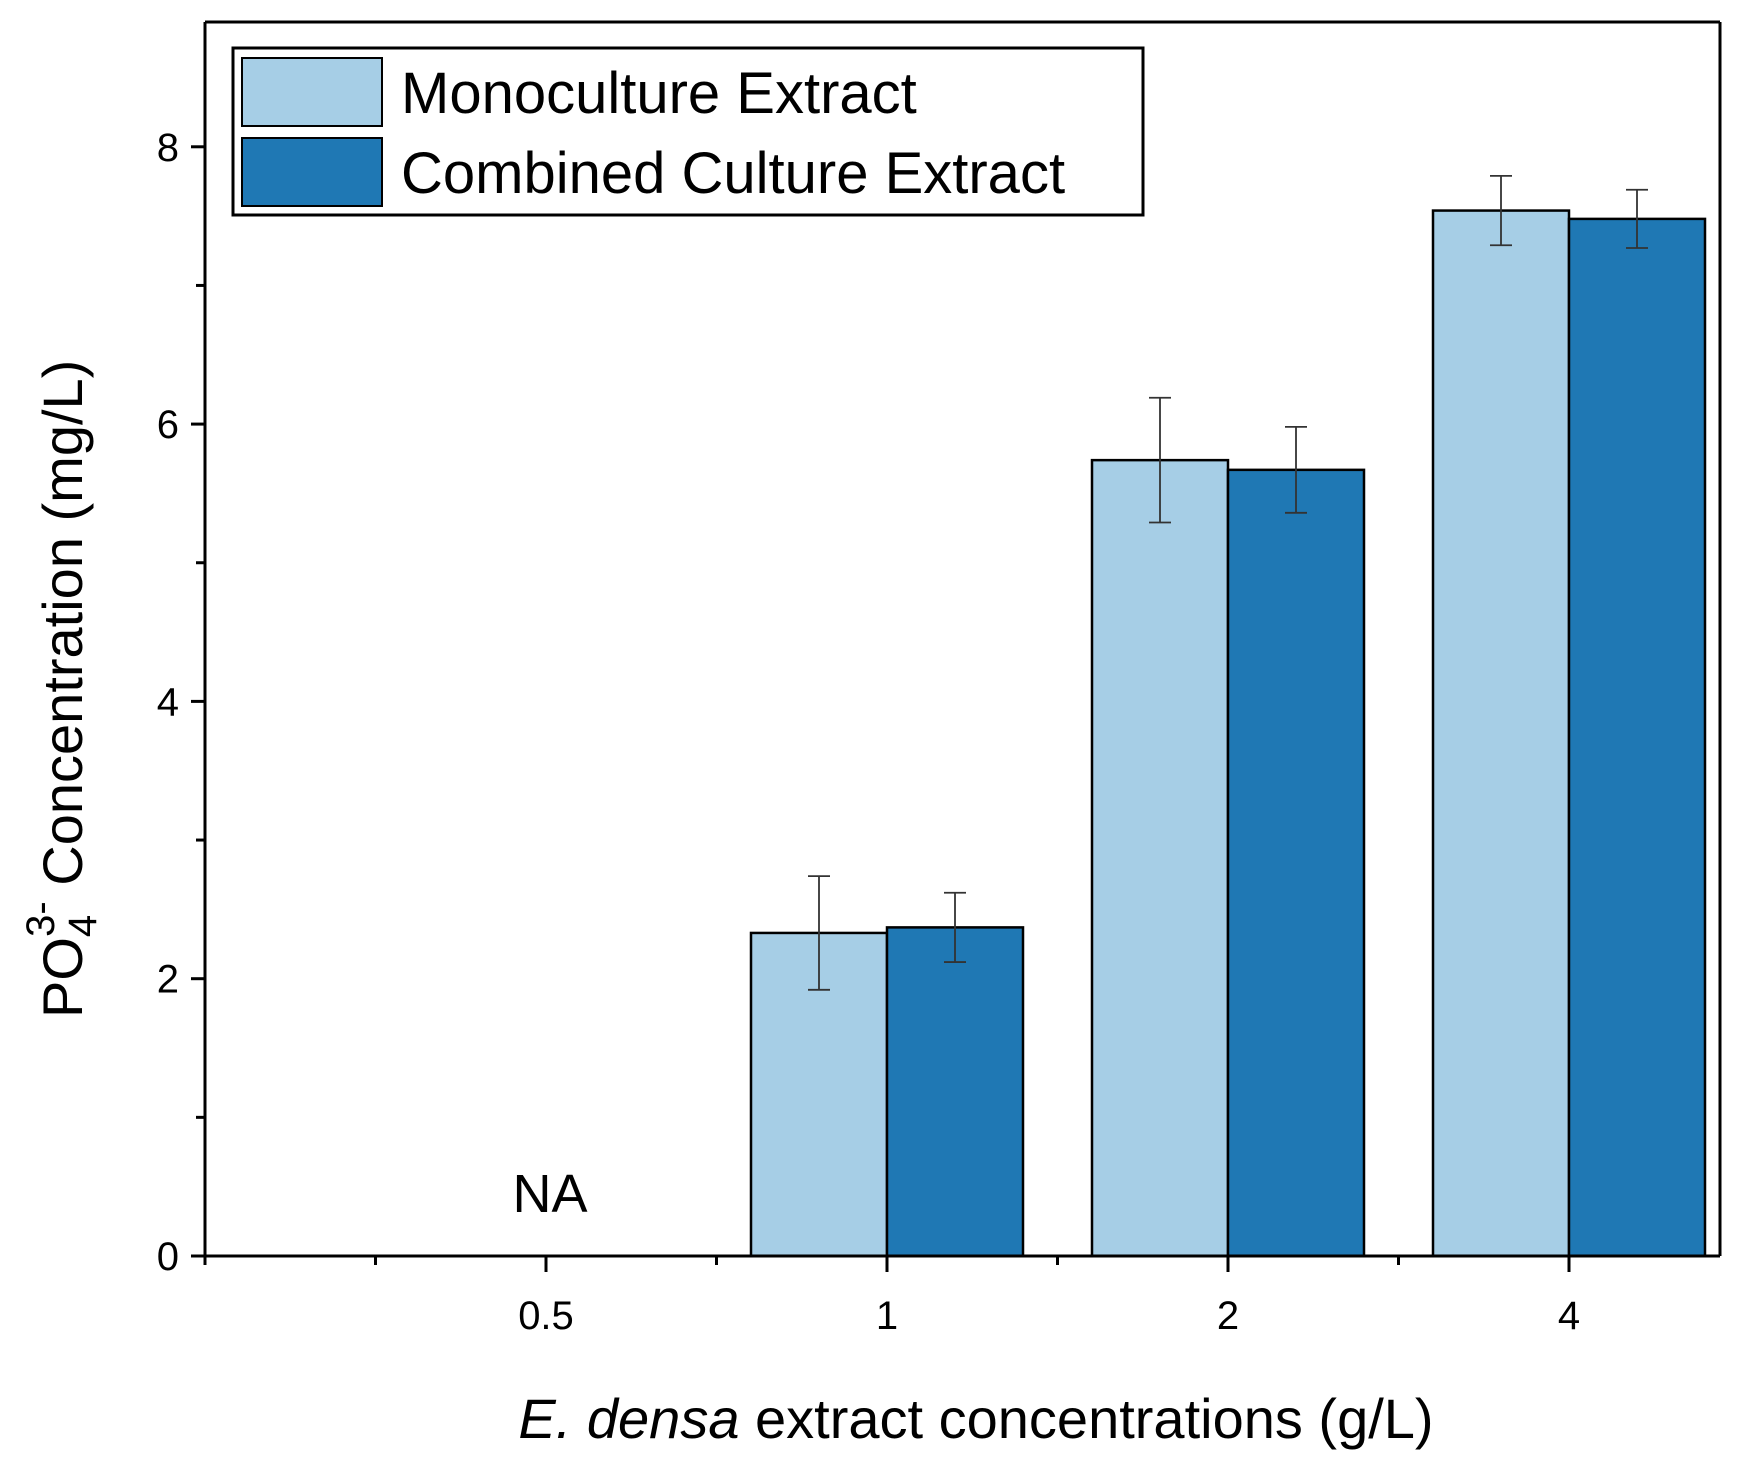 The width and height of the screenshot is (1755, 1471). What do you see at coordinates (546, 1316) in the screenshot?
I see `x-tick-label: 0.5` at bounding box center [546, 1316].